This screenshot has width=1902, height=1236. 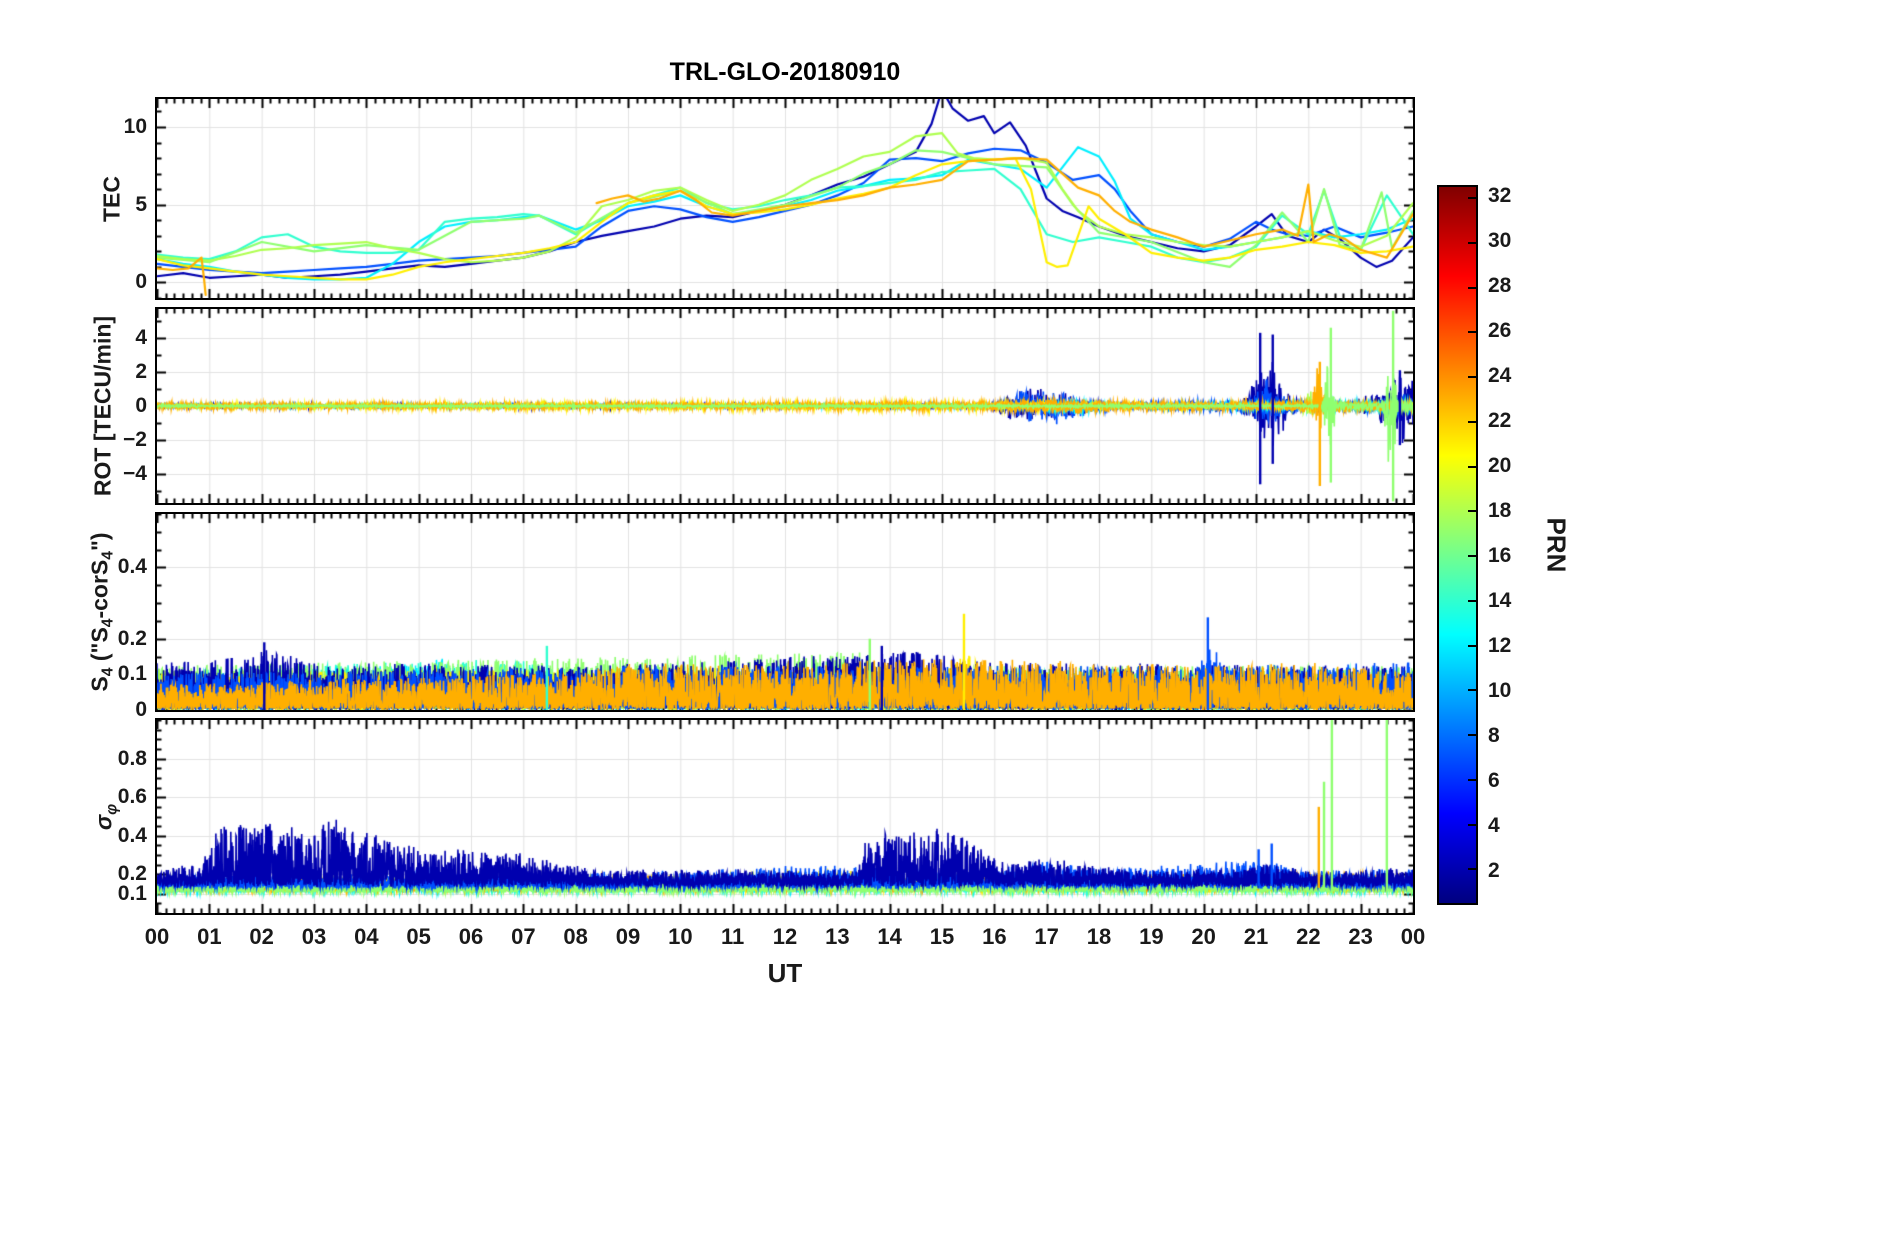 What do you see at coordinates (132, 758) in the screenshot?
I see `y-axis-tick-label: 0.8` at bounding box center [132, 758].